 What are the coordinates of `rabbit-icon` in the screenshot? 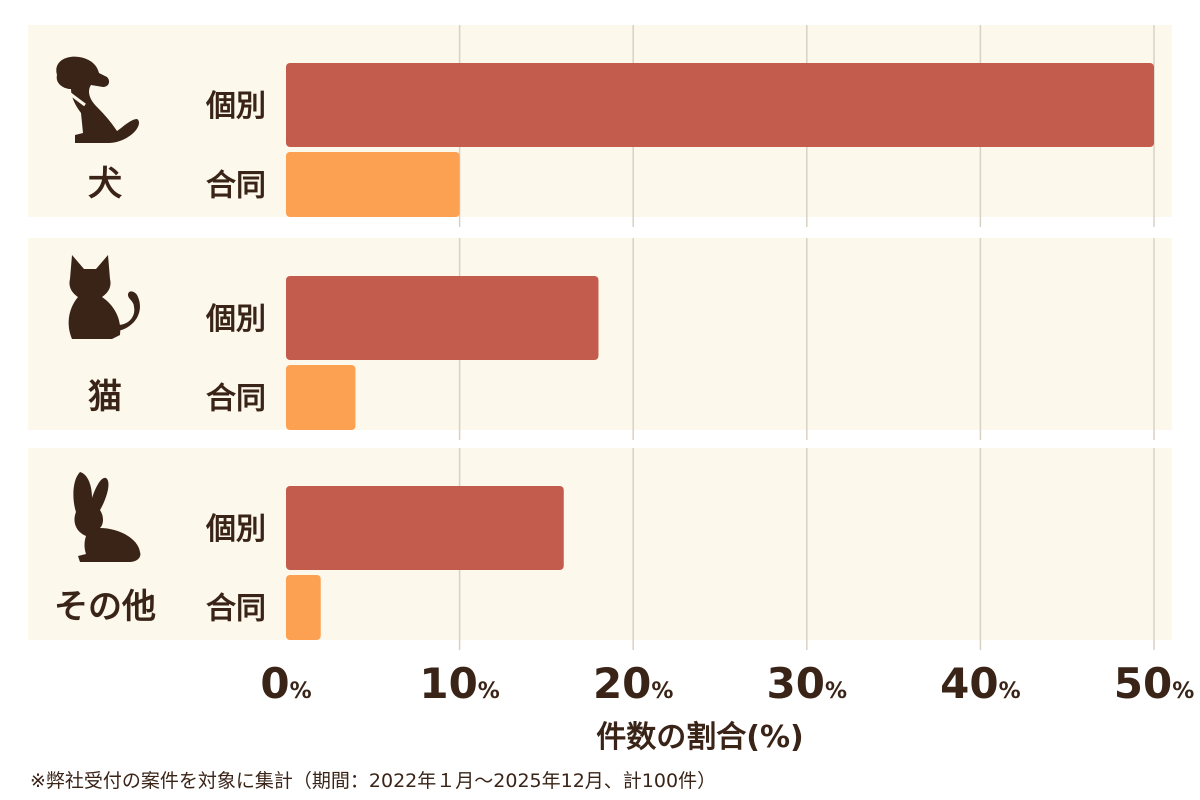 It's located at (107, 517).